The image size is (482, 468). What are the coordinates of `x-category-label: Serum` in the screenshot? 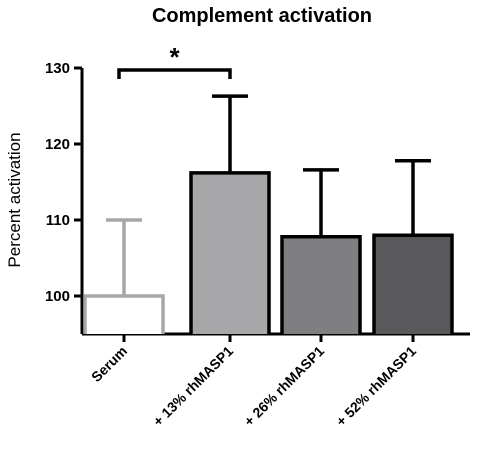 It's located at (109, 364).